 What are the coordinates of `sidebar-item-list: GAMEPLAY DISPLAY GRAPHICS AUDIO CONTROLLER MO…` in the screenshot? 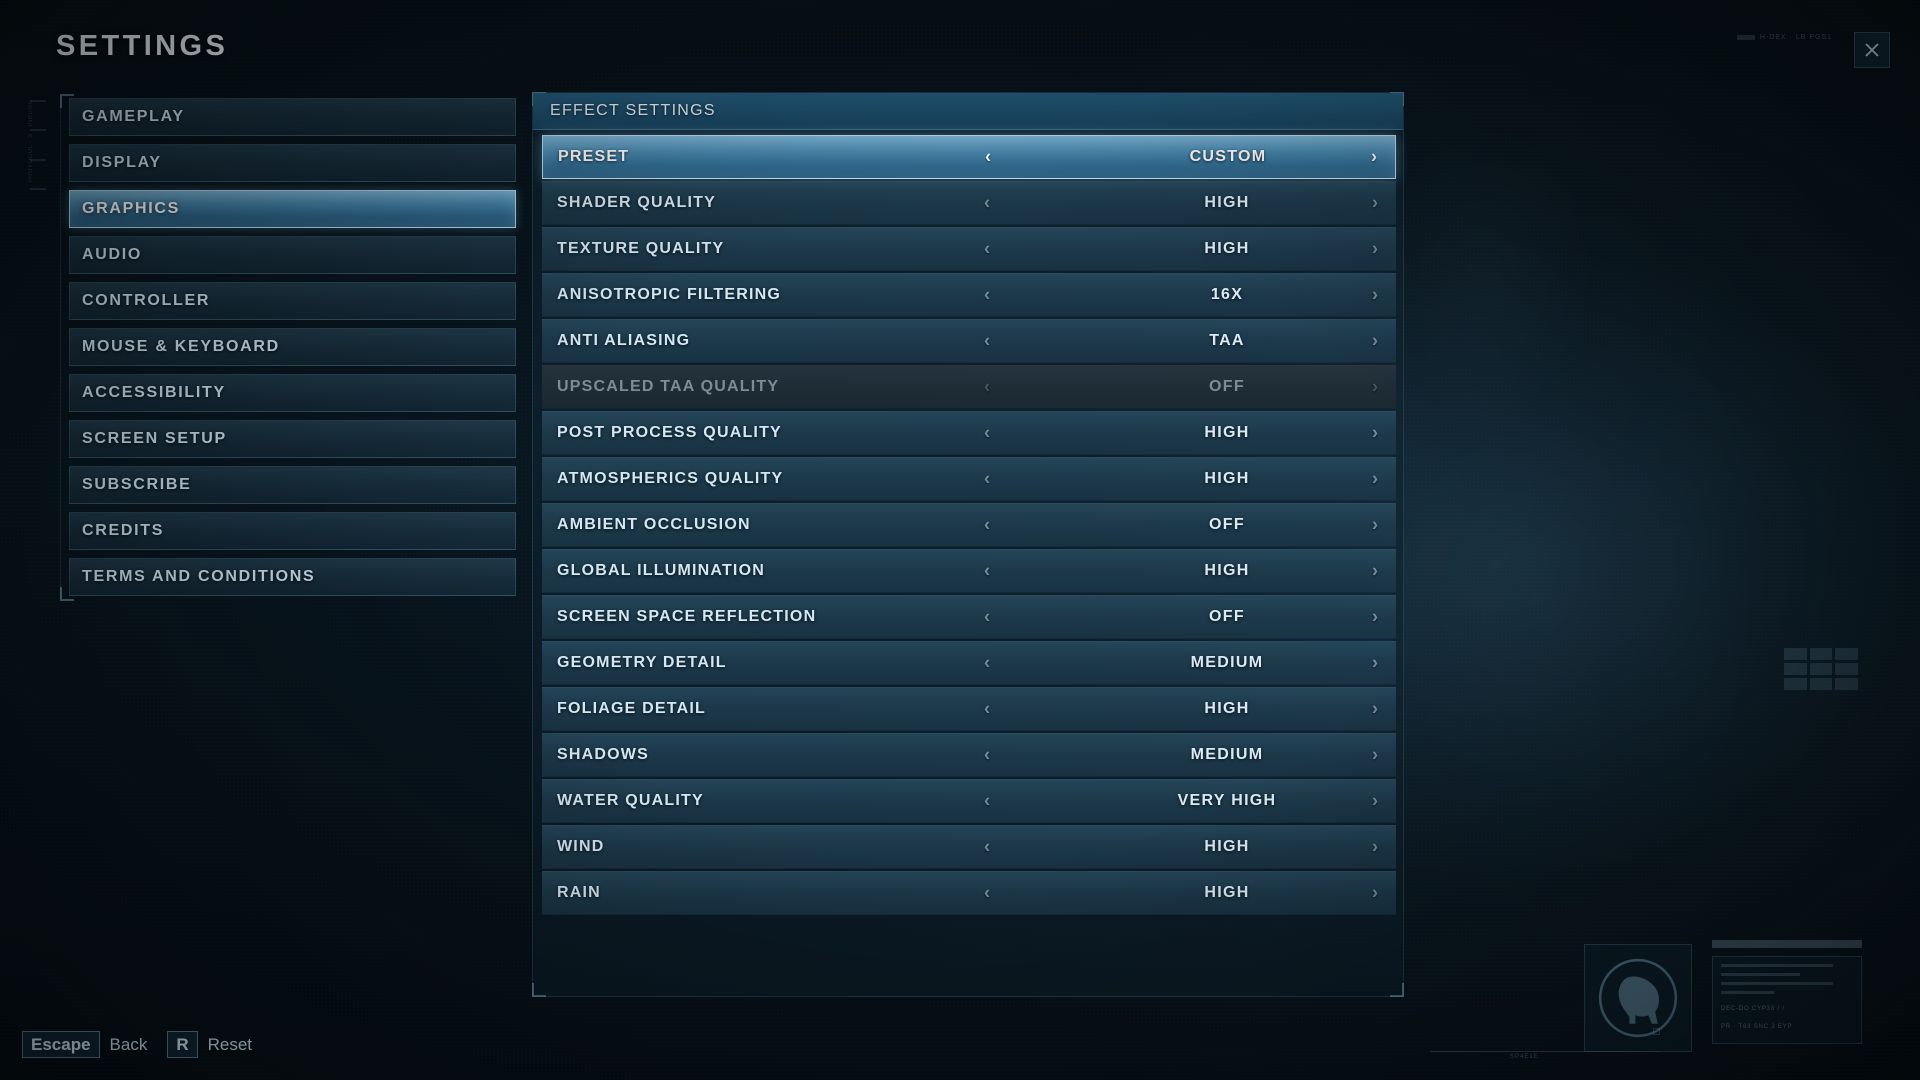 It's located at (292, 351).